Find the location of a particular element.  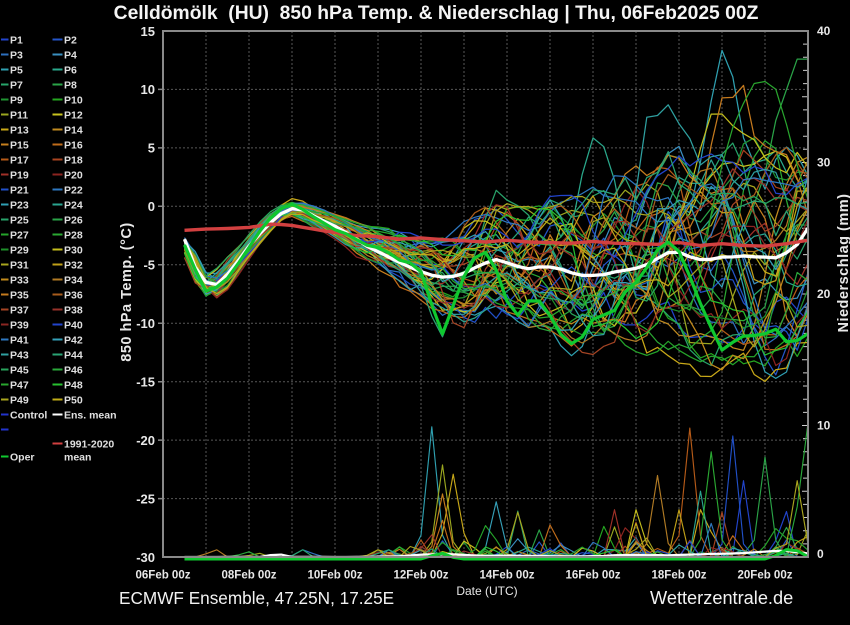

svg-text: P33 is located at coordinates (19, 281).